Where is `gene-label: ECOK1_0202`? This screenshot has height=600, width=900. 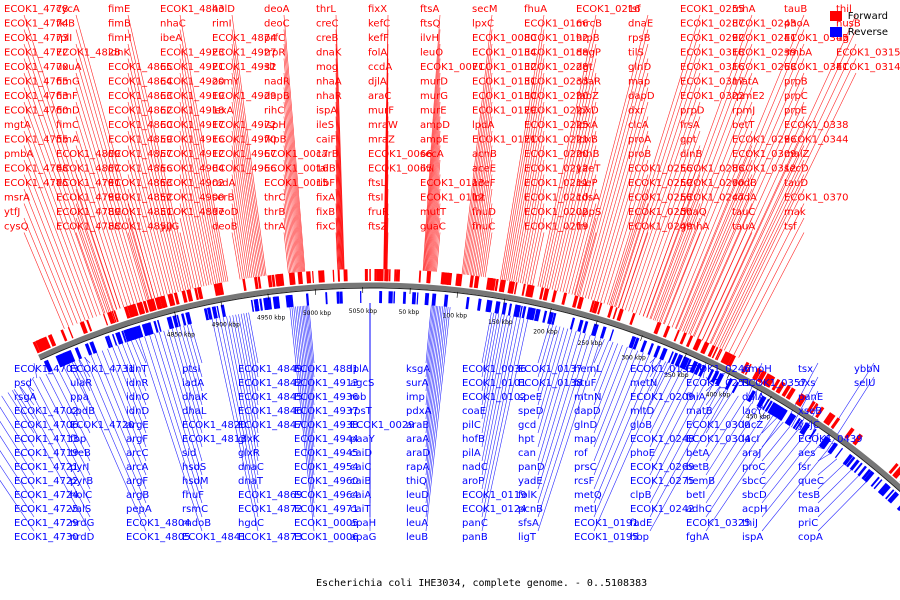
gene-label: ECOK1_0202 is located at coordinates (556, 212).